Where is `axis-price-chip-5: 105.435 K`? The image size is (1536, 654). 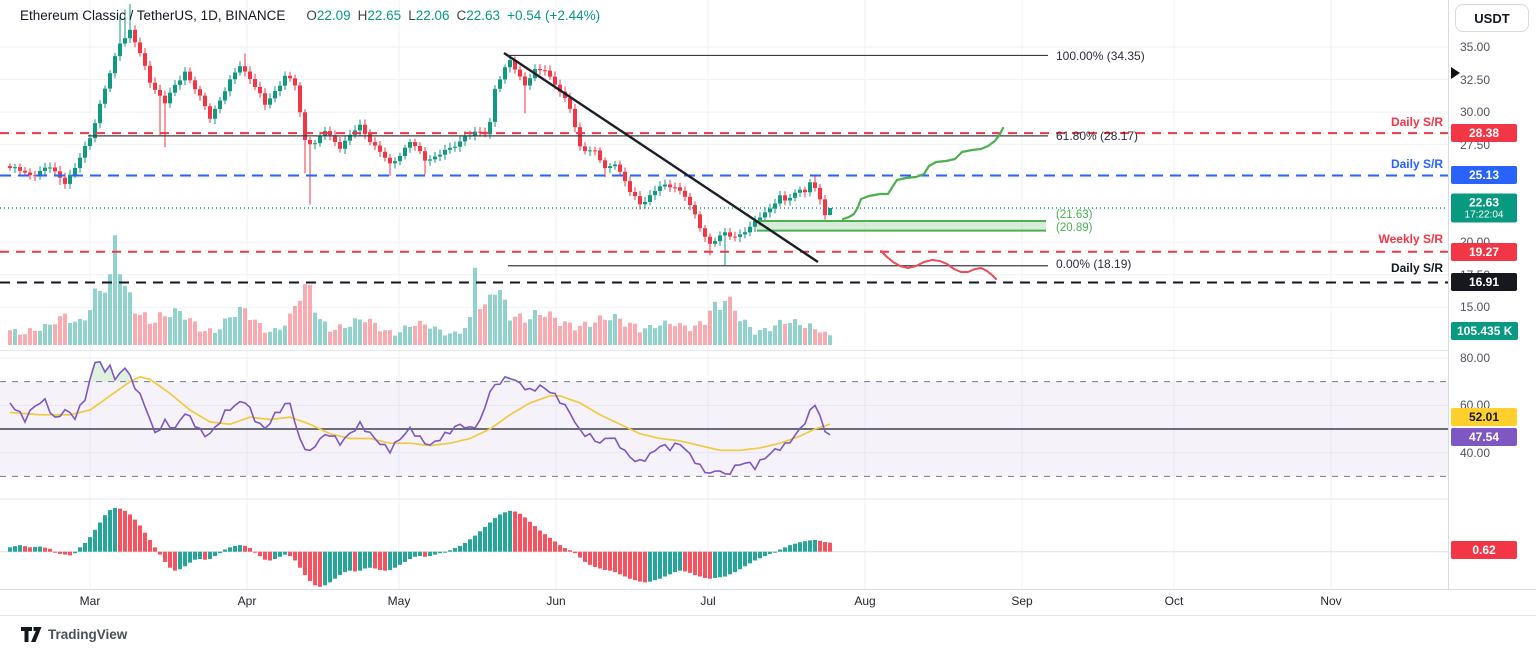 axis-price-chip-5: 105.435 K is located at coordinates (1485, 331).